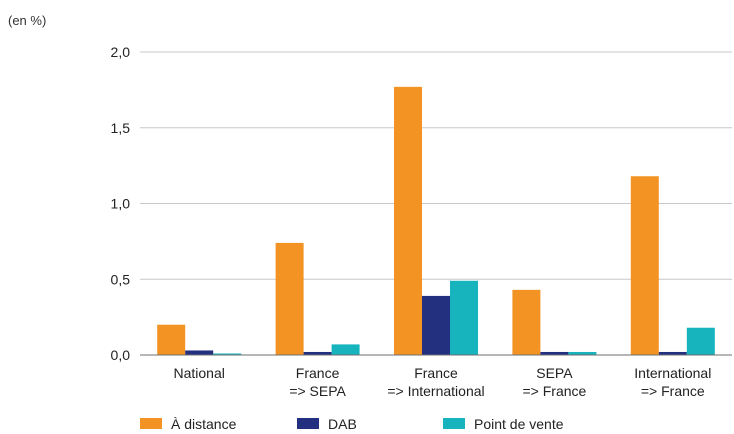 The image size is (734, 434). I want to click on y-tick-label: 1,5, so click(121, 128).